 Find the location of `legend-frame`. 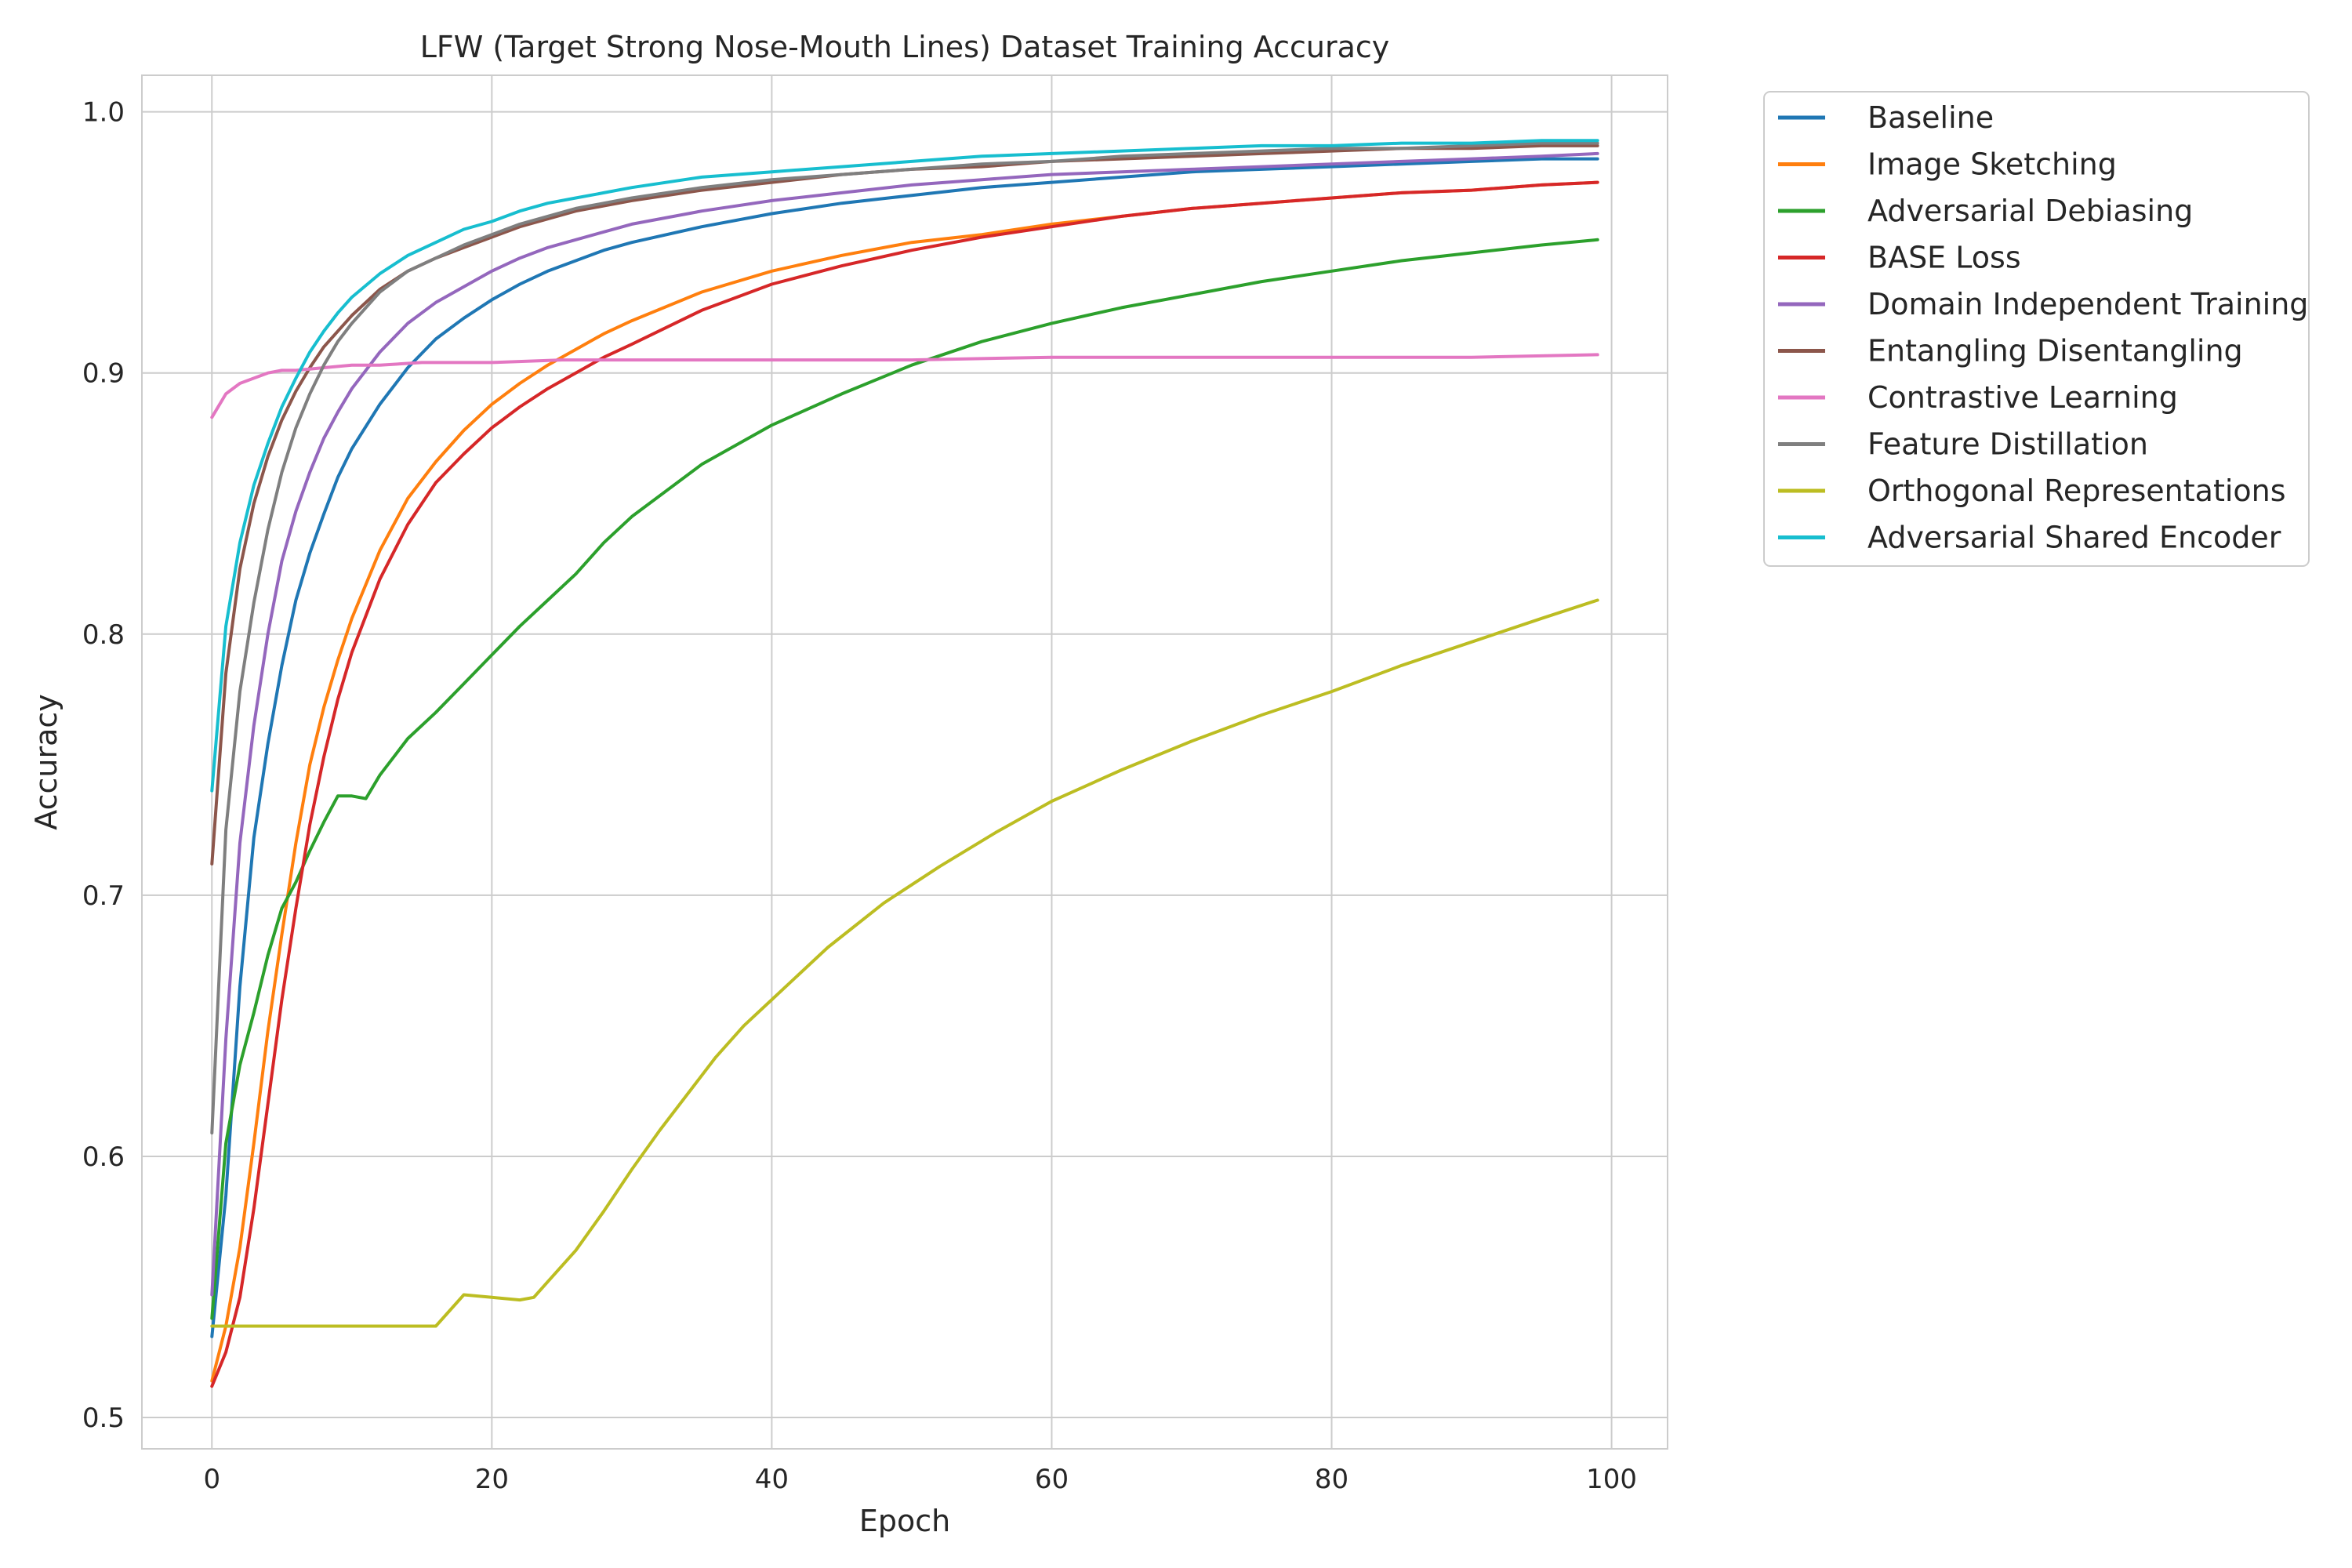

legend-frame is located at coordinates (2036, 329).